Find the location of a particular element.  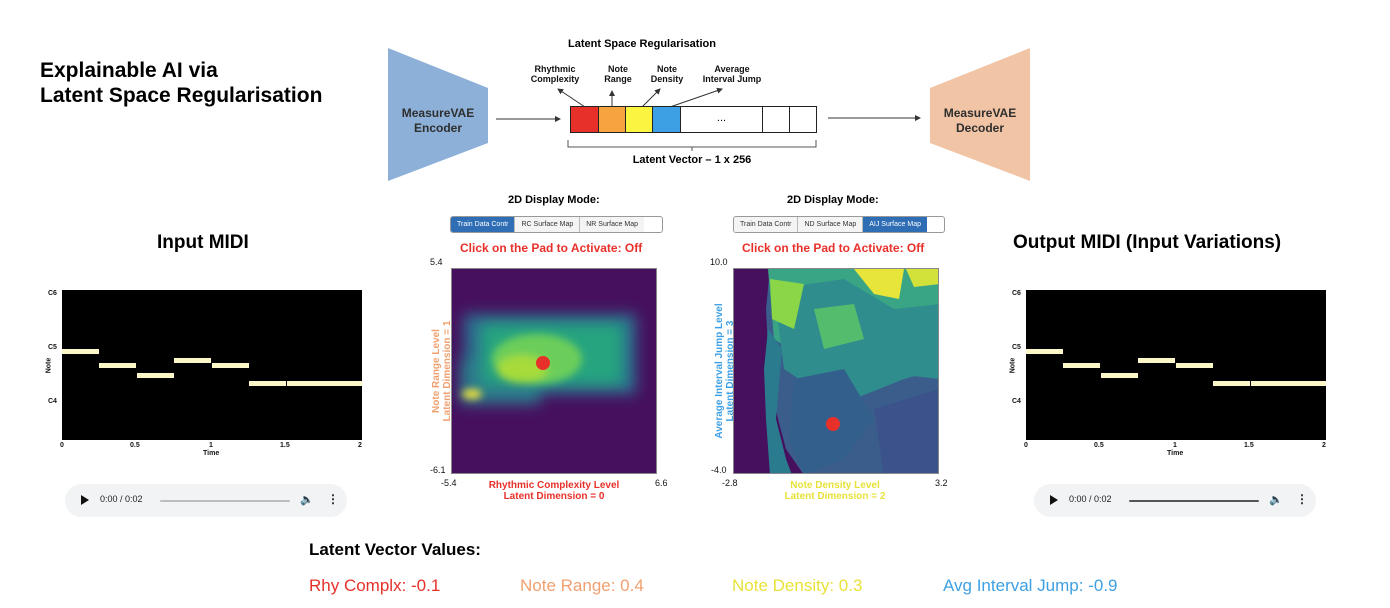

input-piano-roll: C6 C5 C4 Note 0 0.5 1 1.5 2 Time is located at coordinates (205, 372).